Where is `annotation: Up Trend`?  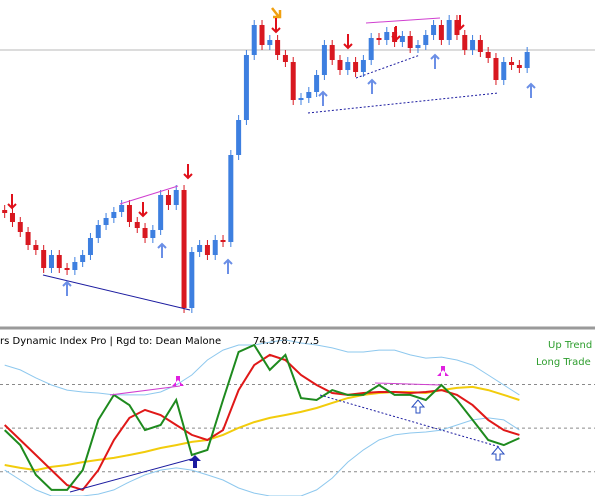 annotation: Up Trend is located at coordinates (570, 345).